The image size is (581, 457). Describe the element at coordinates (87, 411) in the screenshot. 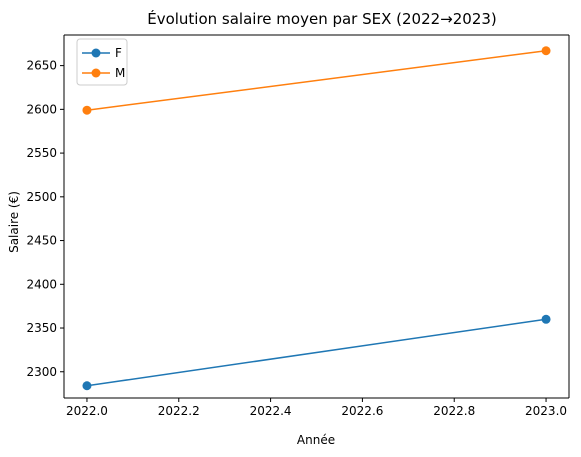

I see `x-tick-label: 2022.0` at that location.